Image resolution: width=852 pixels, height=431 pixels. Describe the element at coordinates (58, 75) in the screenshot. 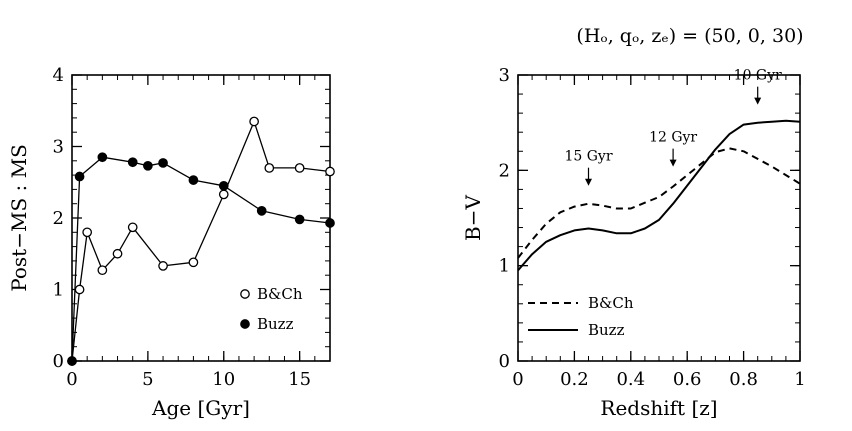

I see `y-tick-label: 4` at that location.